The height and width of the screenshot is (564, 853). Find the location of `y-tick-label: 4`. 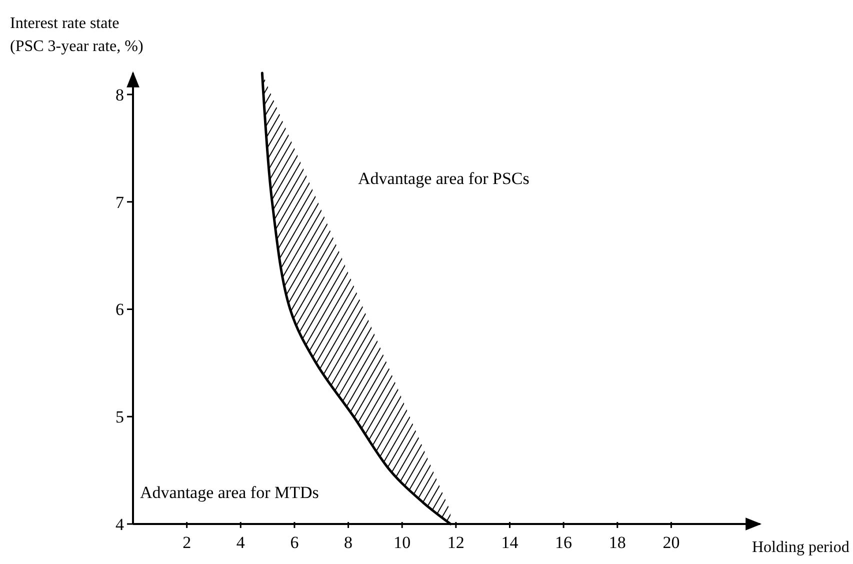

y-tick-label: 4 is located at coordinates (120, 524).